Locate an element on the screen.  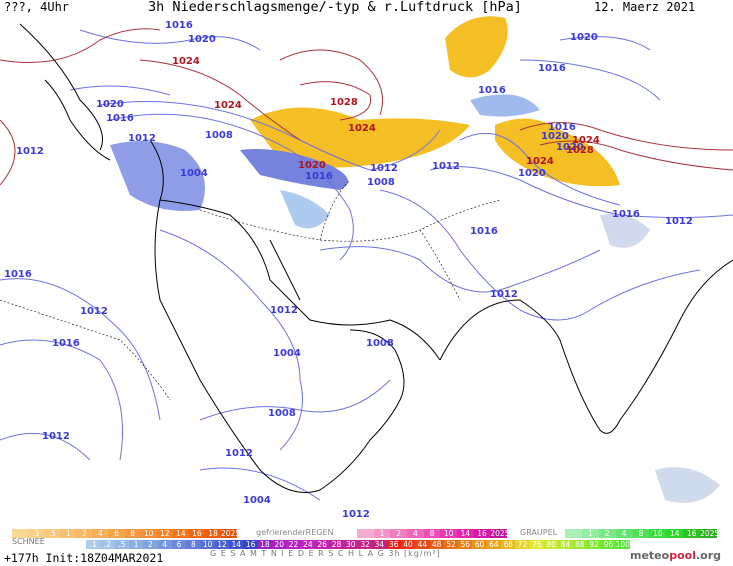
schnee-bar: .1.51246810121416182025+ is located at coordinates (125, 533).